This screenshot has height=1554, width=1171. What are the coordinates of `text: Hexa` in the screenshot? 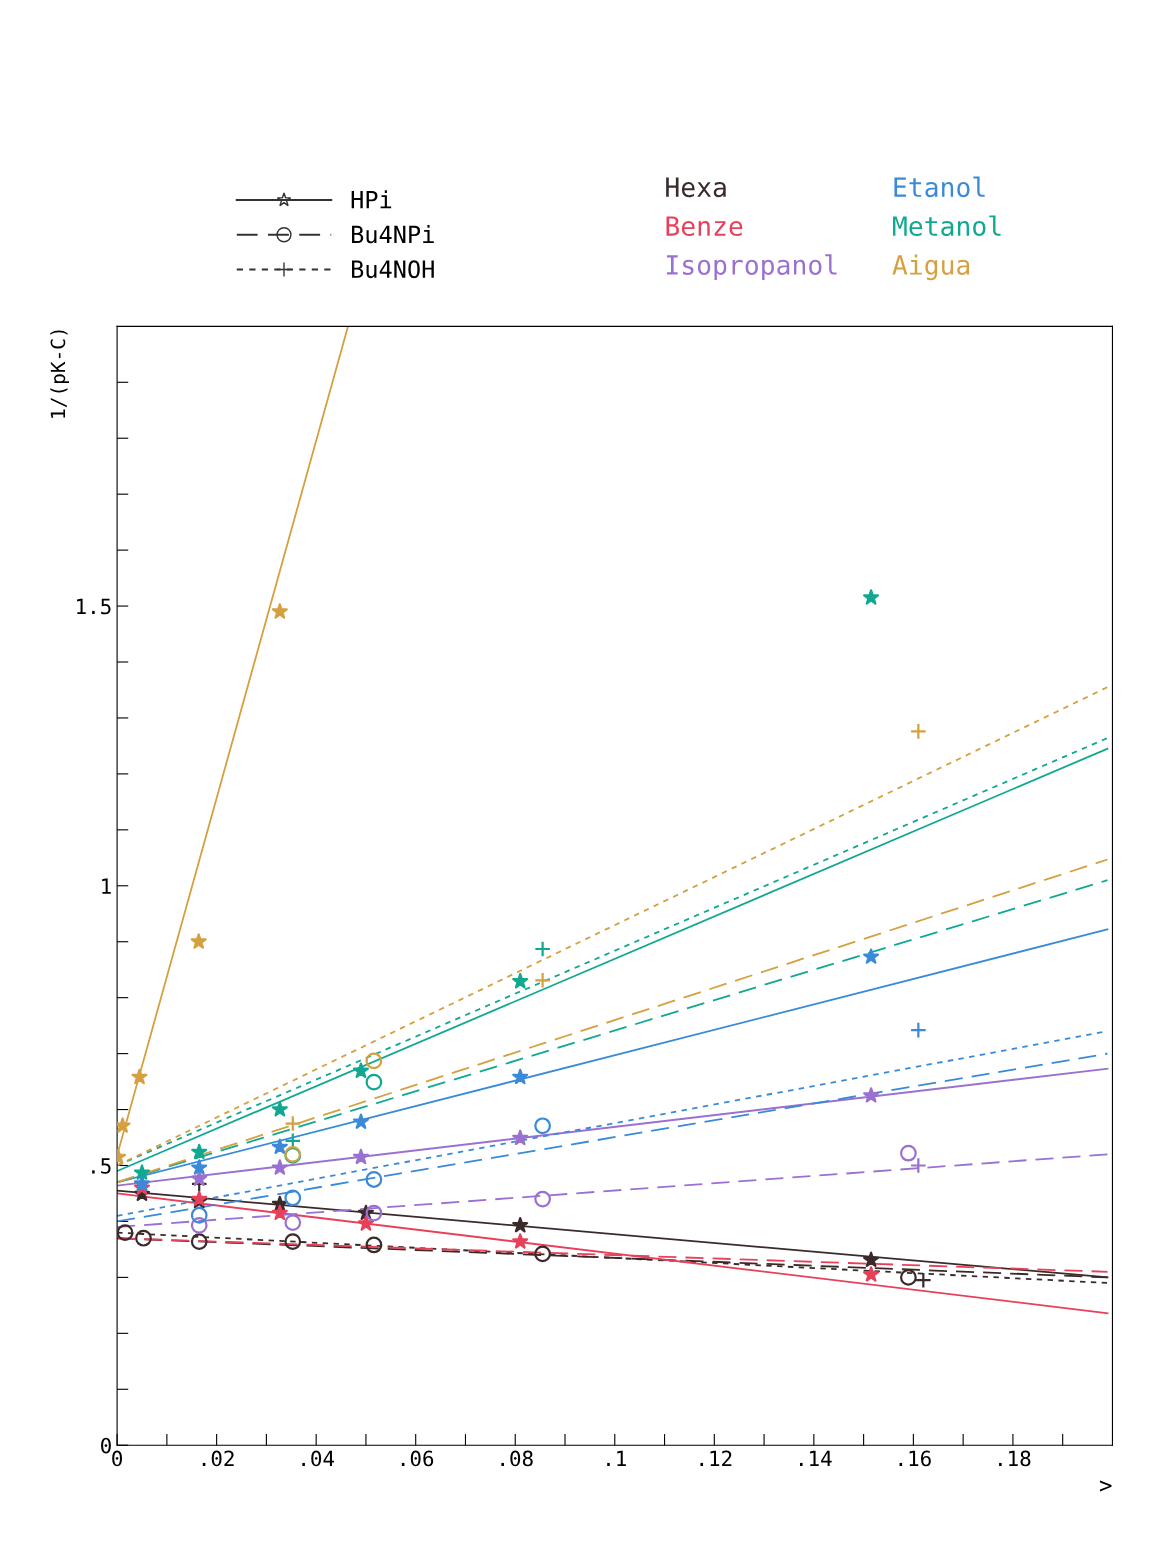 It's located at (696, 187).